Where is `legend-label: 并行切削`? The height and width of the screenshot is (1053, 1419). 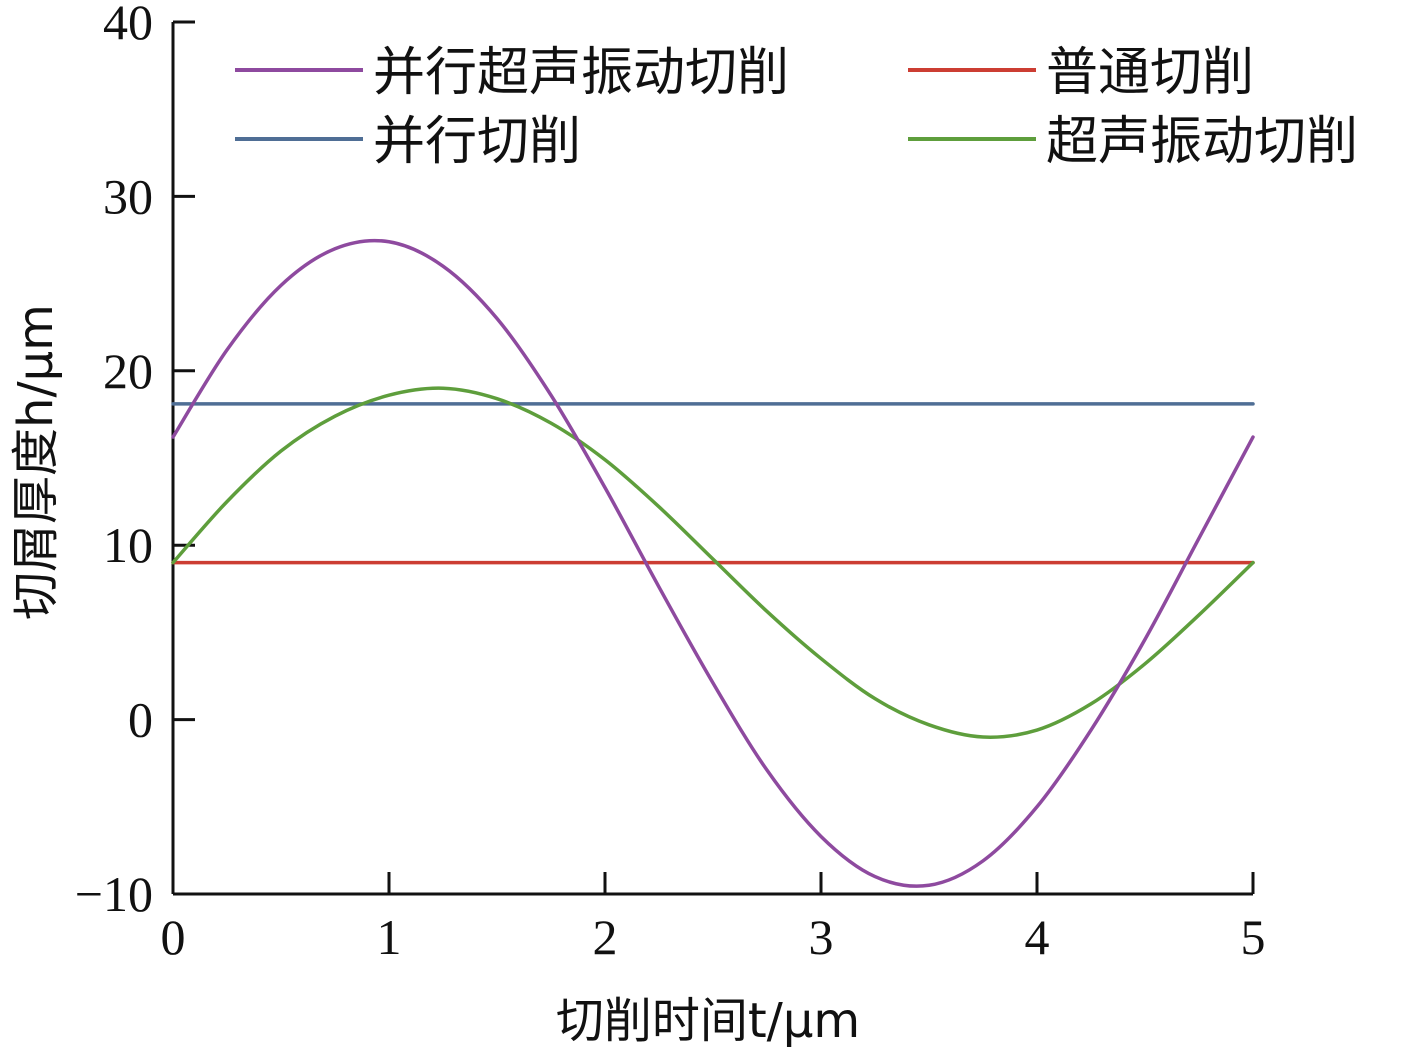
legend-label: 并行切削 is located at coordinates (477, 142).